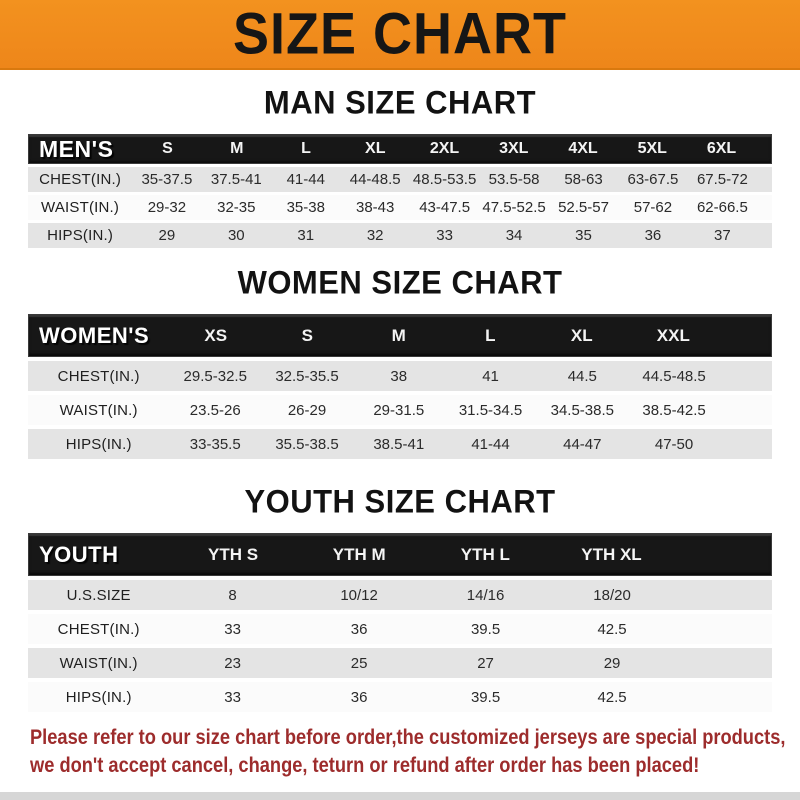  What do you see at coordinates (236, 207) in the screenshot?
I see `size-cell: 32-35` at bounding box center [236, 207].